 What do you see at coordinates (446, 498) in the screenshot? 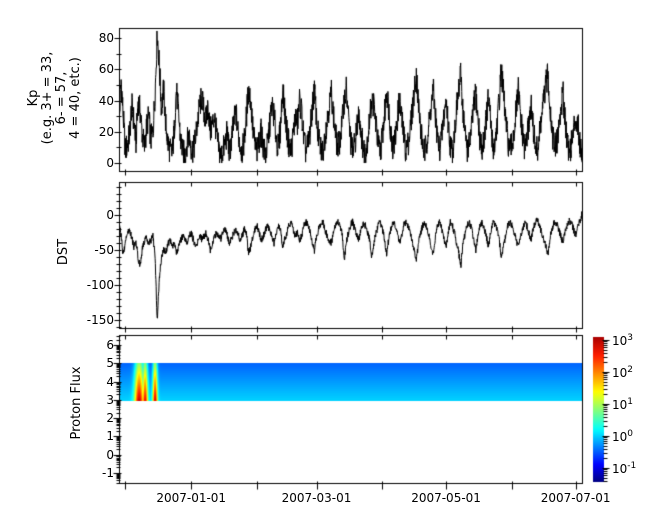
I see `date-xtick-label: 2007-05-01` at bounding box center [446, 498].